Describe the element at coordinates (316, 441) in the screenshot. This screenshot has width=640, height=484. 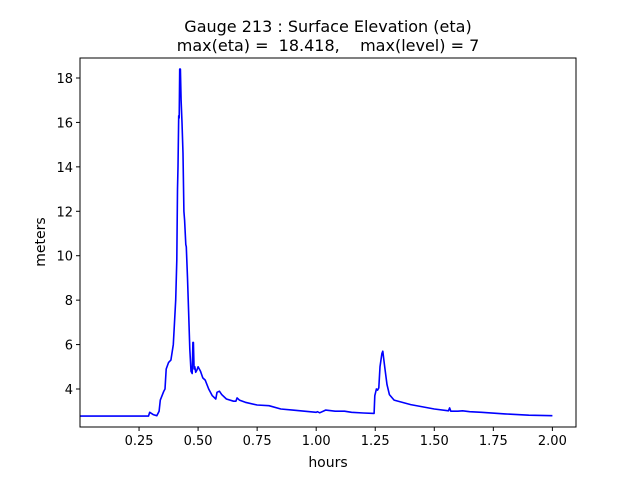
I see `x-tick-label: 1.00` at that location.